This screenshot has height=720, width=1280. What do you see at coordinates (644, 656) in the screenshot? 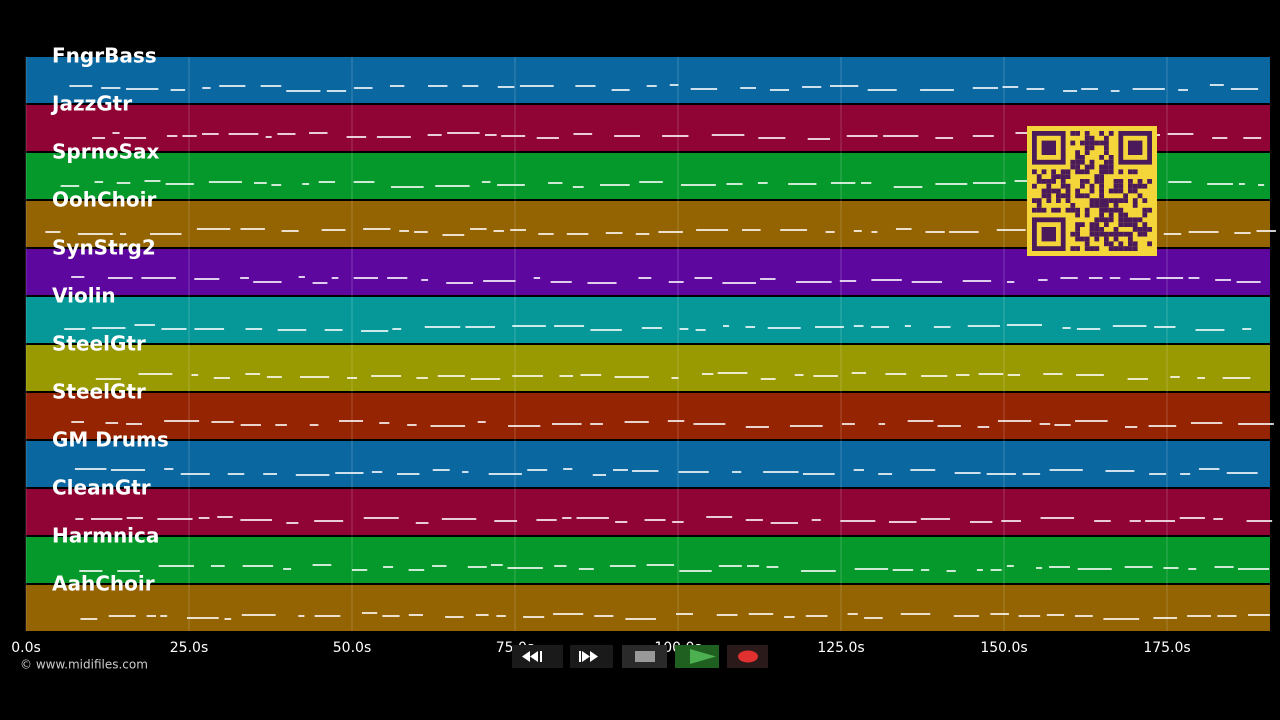
I see `stop-button` at bounding box center [644, 656].